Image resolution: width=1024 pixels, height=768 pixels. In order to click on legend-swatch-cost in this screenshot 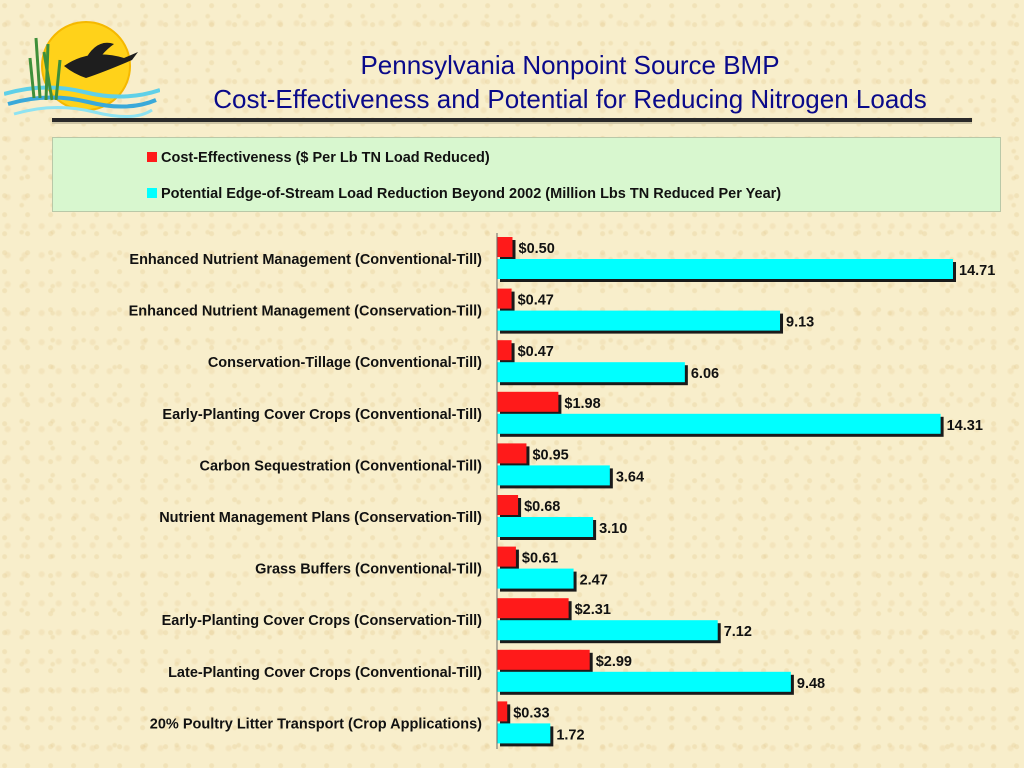, I will do `click(152, 157)`.